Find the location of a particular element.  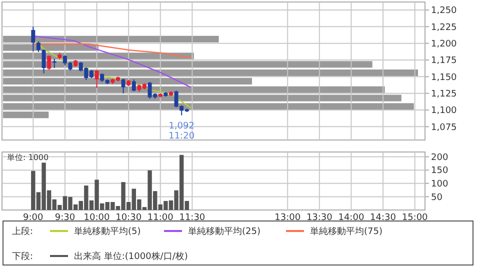

bar is located at coordinates (26, 115).